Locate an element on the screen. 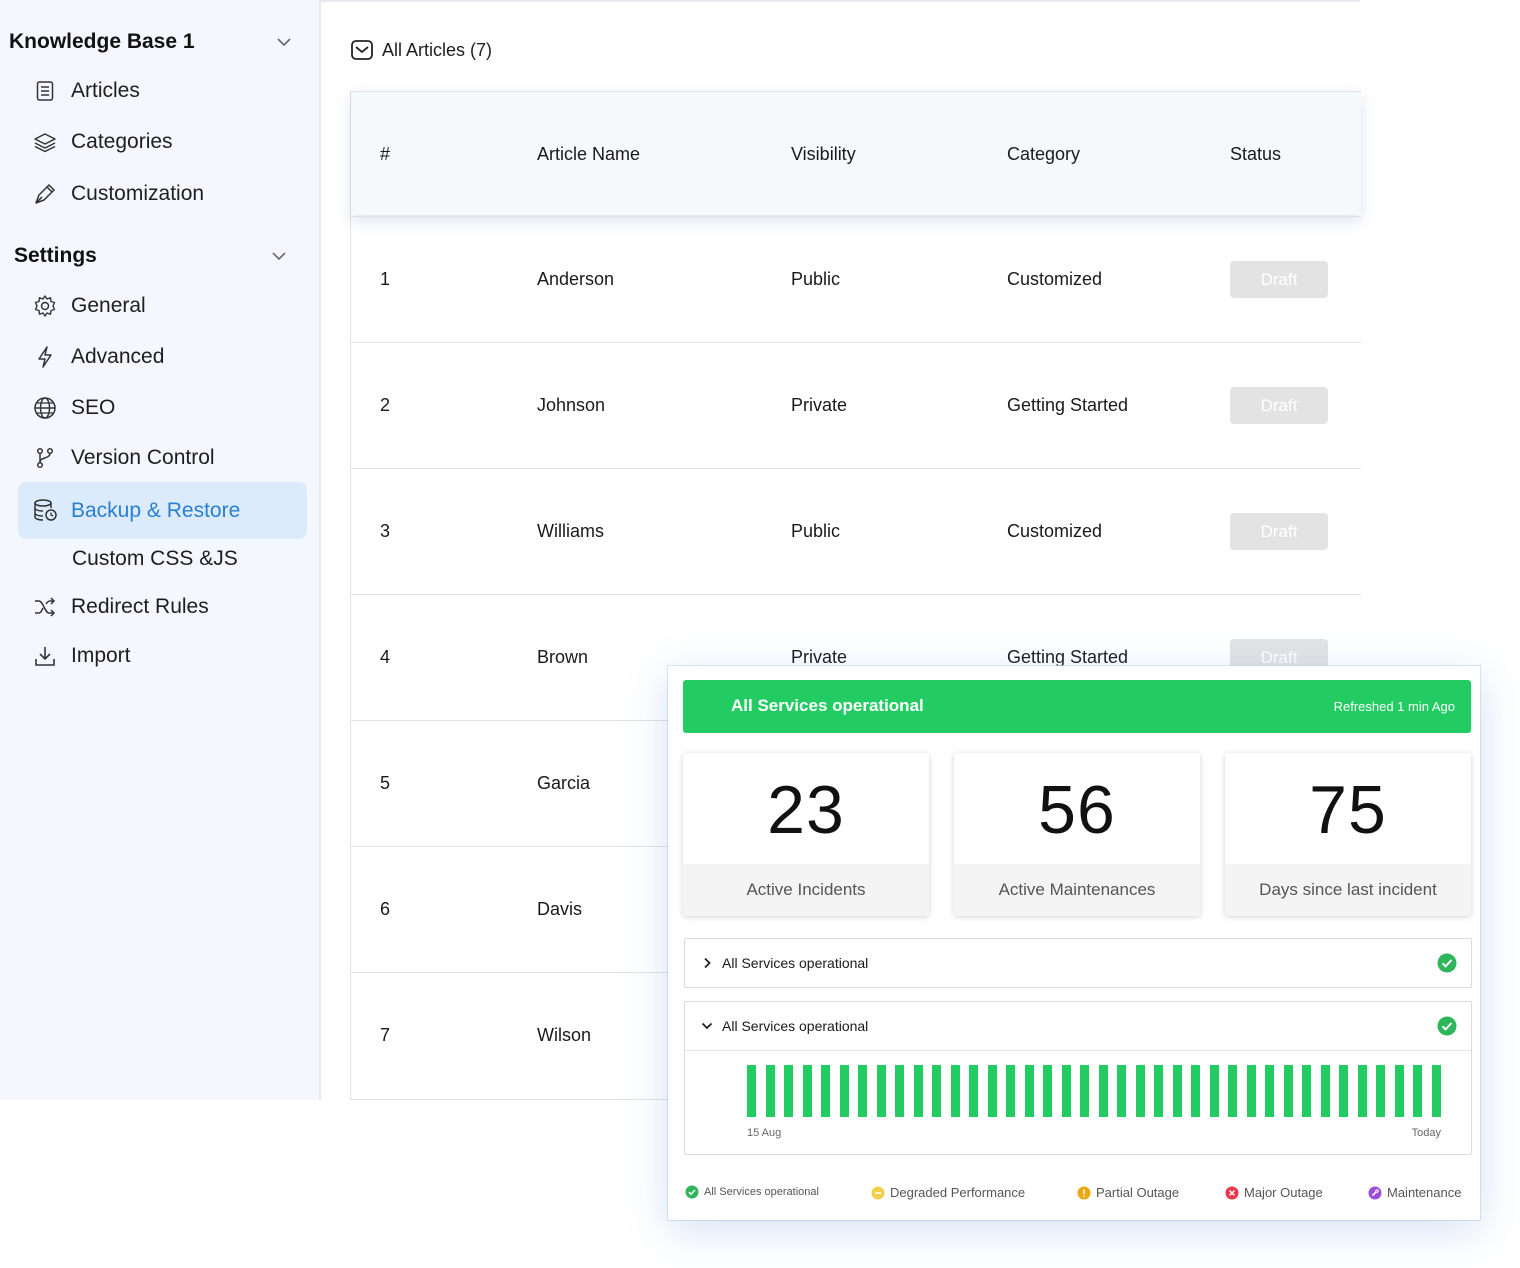 The height and width of the screenshot is (1268, 1520). legend-item-partial-outage: Partial Outage is located at coordinates (1128, 1192).